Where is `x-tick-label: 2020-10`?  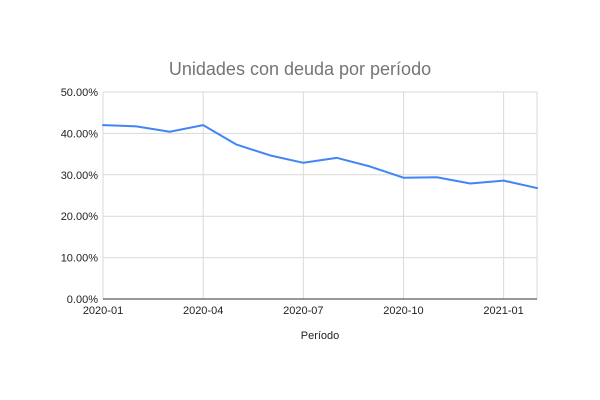
x-tick-label: 2020-10 is located at coordinates (403, 311).